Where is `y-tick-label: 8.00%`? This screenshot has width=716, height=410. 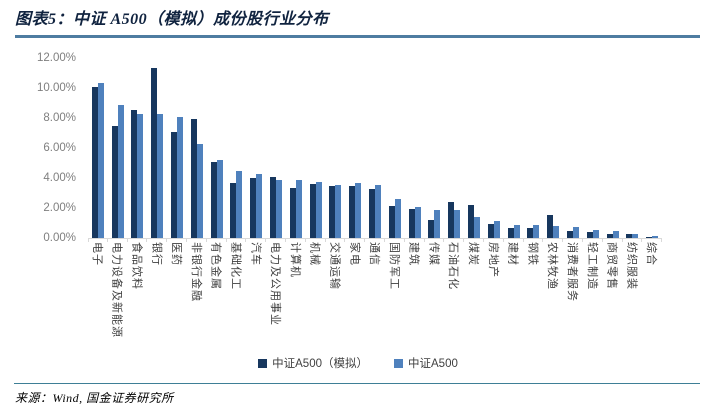
y-tick-label: 8.00% is located at coordinates (59, 118).